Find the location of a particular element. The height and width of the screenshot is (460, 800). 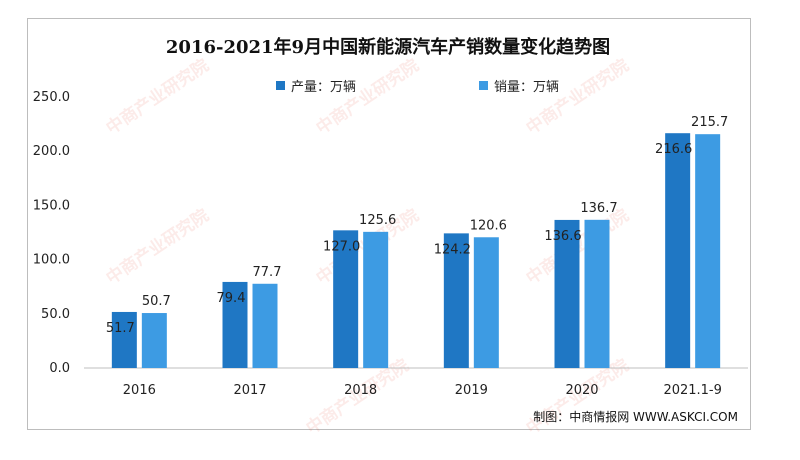

x-tick-label: 2019 is located at coordinates (471, 390).